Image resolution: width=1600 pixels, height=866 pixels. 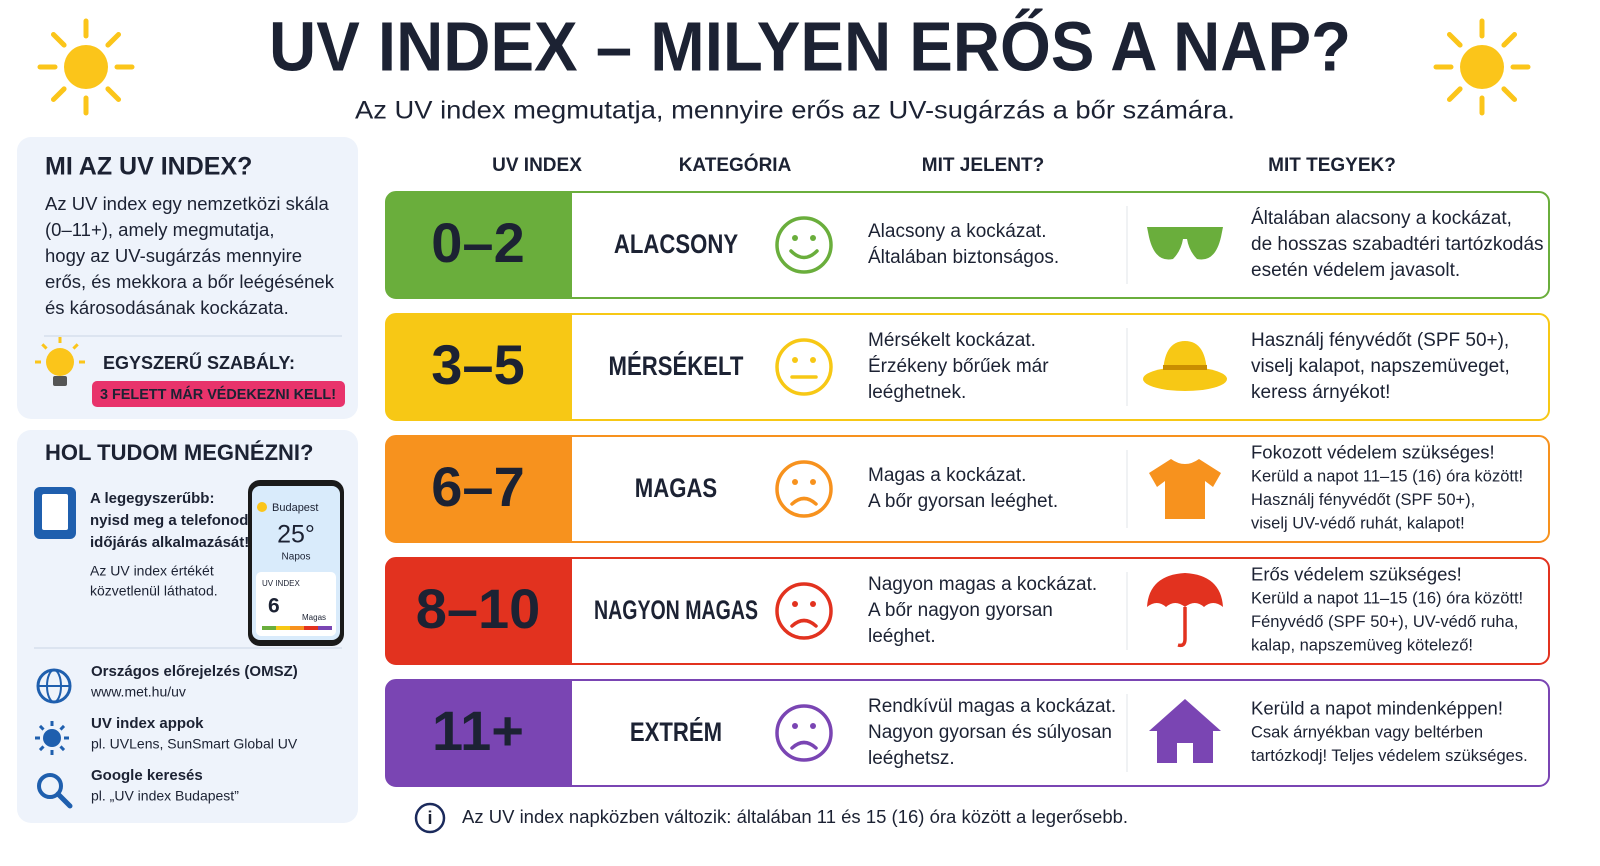 What do you see at coordinates (911, 758) in the screenshot?
I see `meaning-line: leéghetsz.` at bounding box center [911, 758].